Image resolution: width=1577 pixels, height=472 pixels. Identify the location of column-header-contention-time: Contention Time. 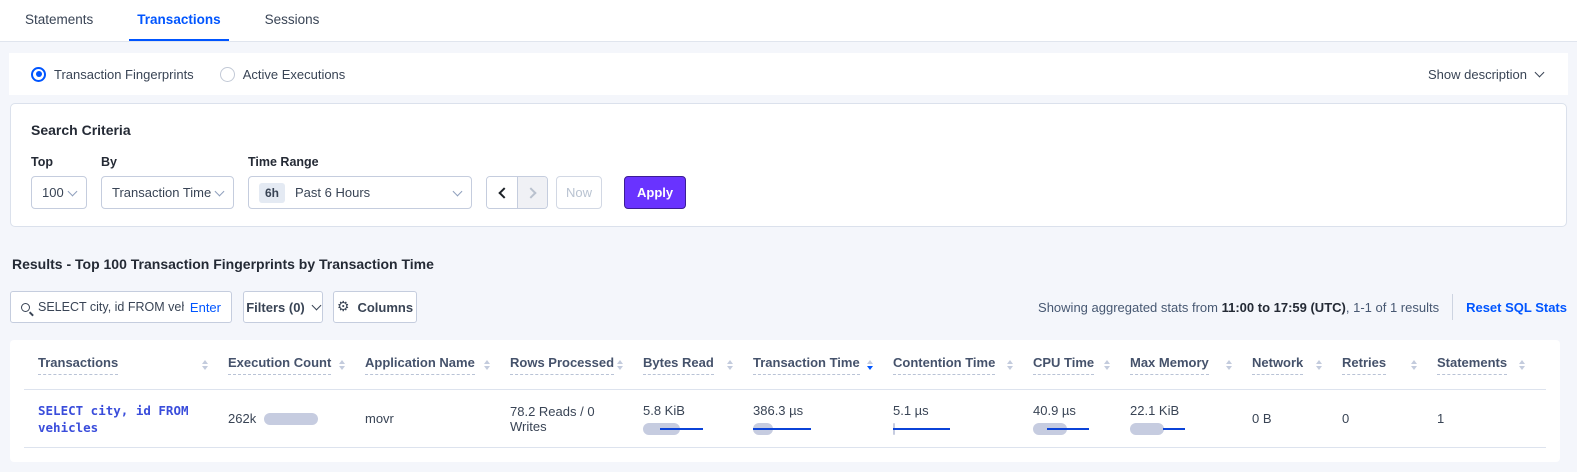
(963, 365).